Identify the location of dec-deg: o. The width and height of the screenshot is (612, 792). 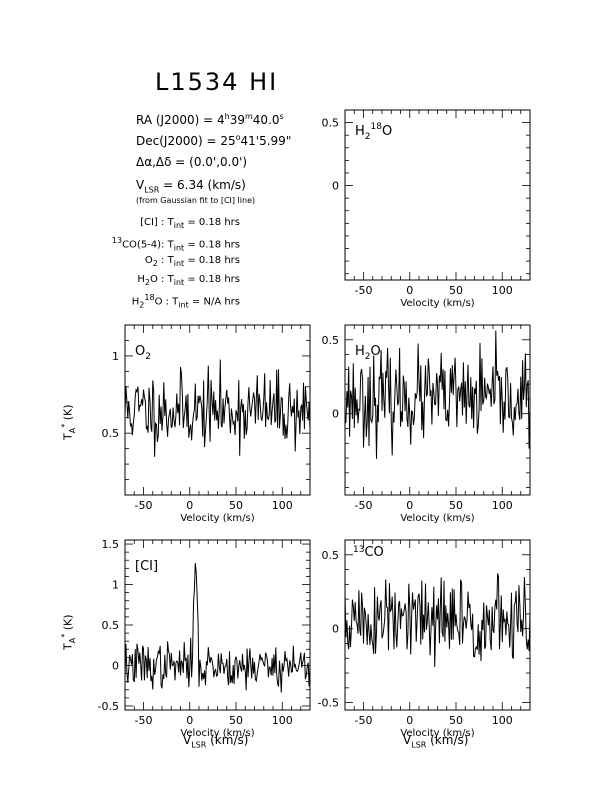
(238, 137).